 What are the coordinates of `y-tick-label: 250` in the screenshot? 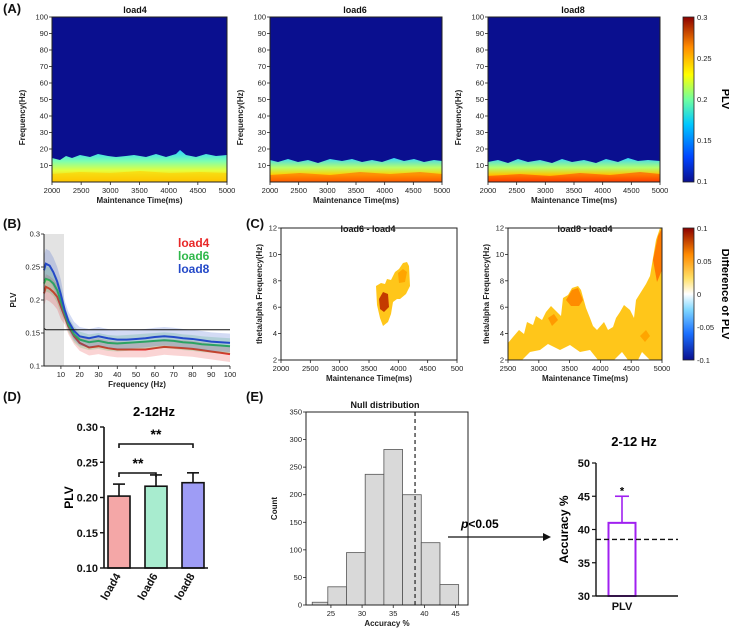 It's located at (295, 467).